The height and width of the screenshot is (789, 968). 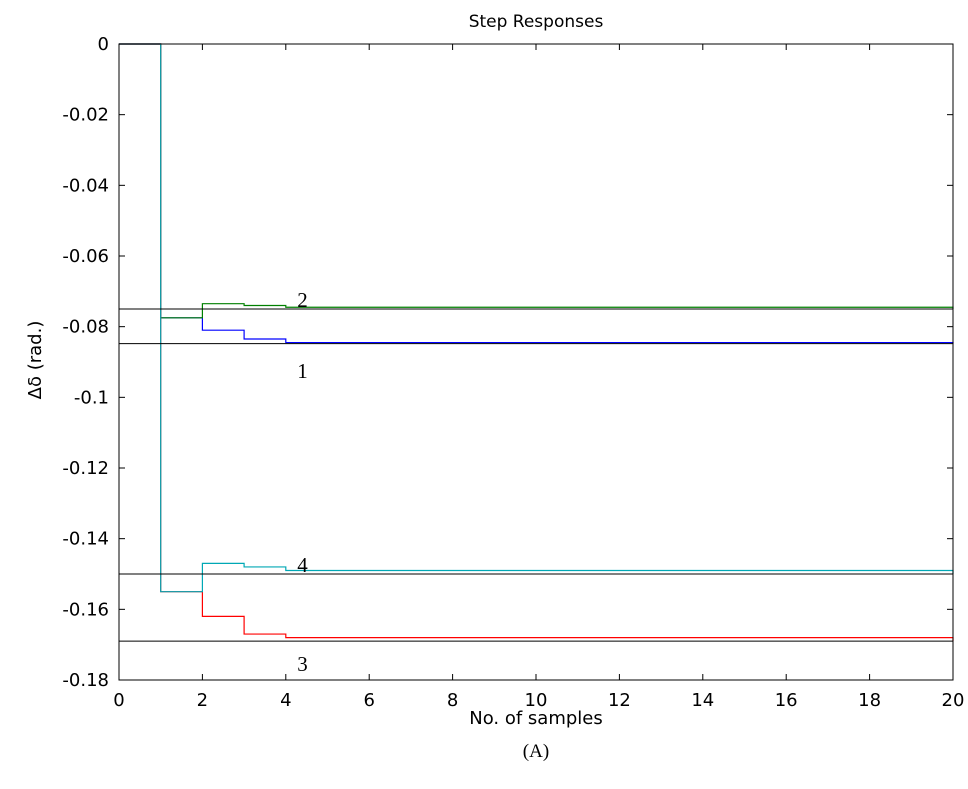 I want to click on x-tick-label: 4, so click(x=285, y=700).